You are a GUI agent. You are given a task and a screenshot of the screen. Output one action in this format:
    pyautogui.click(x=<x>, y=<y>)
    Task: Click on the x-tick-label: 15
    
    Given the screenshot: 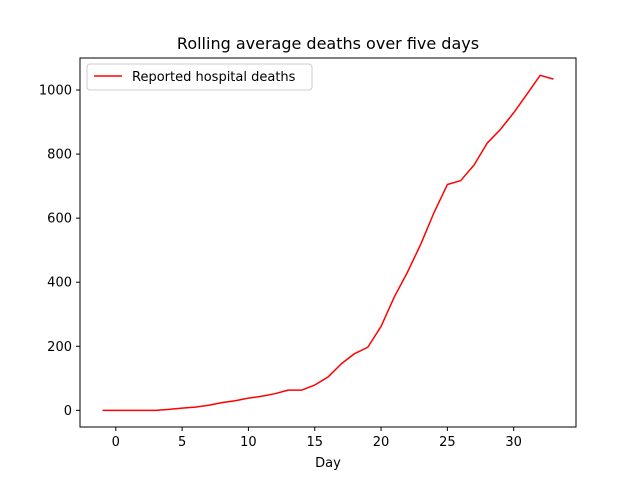 What is the action you would take?
    pyautogui.click(x=314, y=442)
    